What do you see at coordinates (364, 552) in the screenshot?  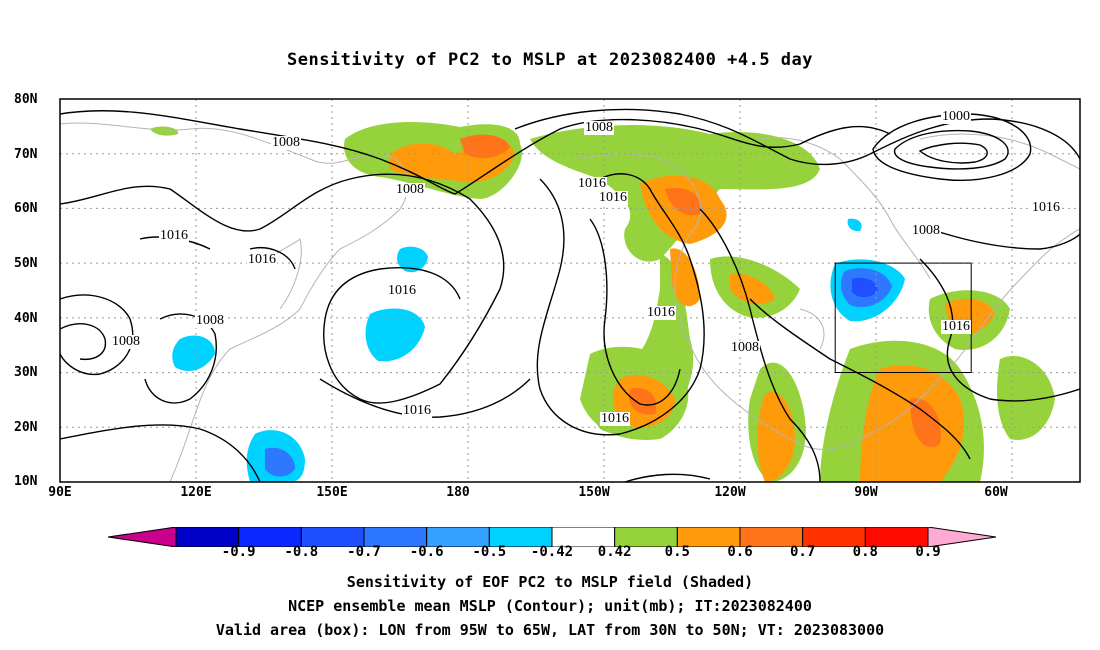 I see `colorbar-tick-label: -0.7` at bounding box center [364, 552].